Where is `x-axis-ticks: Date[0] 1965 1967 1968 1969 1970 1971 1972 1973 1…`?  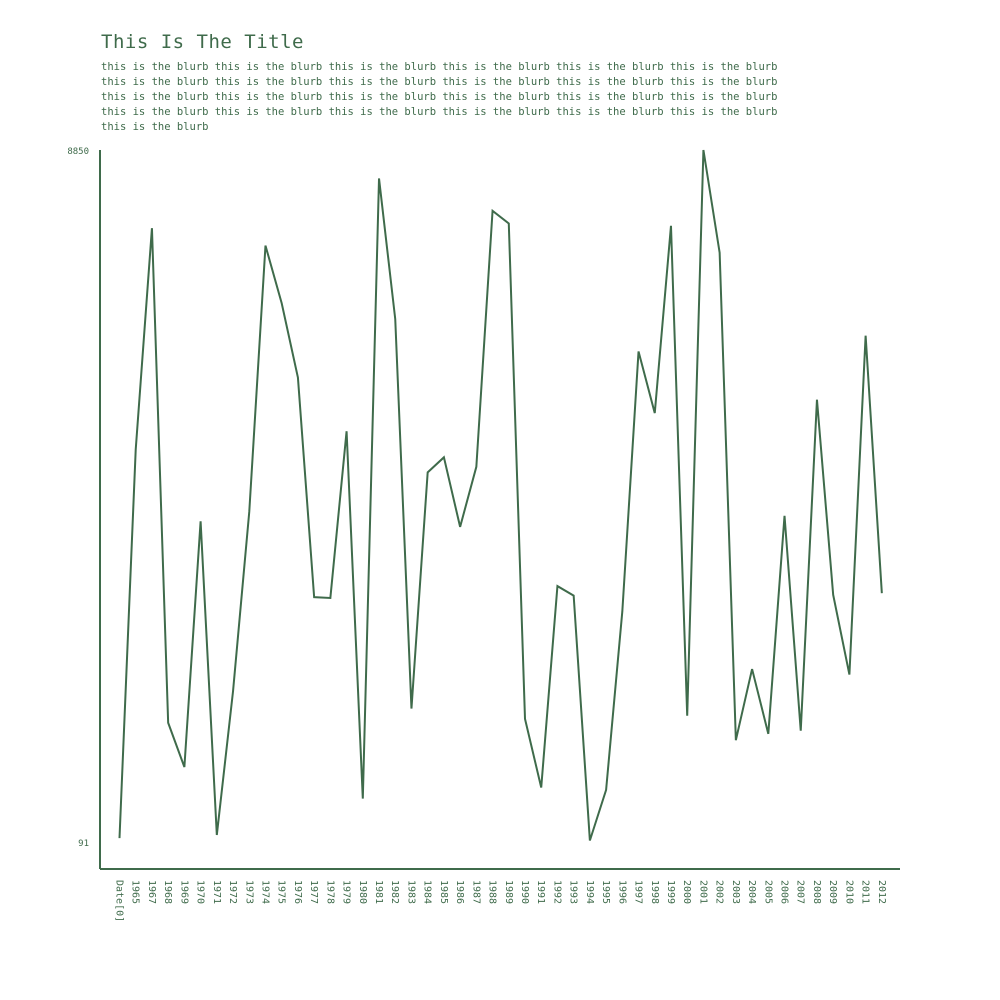
x-axis-ticks: Date[0] 1965 1967 1968 1969 1970 1971 1972 1973 1… is located at coordinates (500, 901).